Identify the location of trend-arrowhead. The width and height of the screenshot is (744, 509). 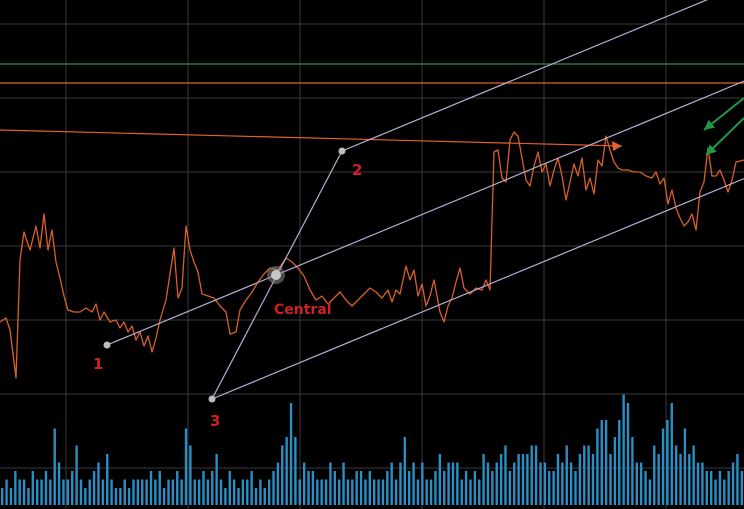
(617, 146).